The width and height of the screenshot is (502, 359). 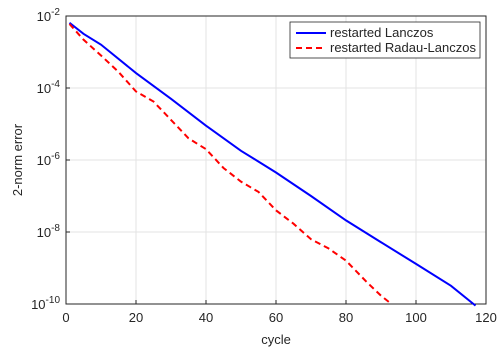 What do you see at coordinates (416, 317) in the screenshot?
I see `x-tick-label: 100` at bounding box center [416, 317].